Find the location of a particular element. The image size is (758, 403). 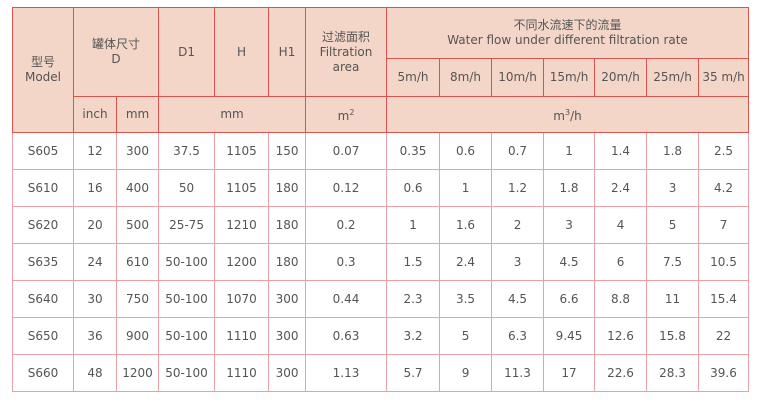

table-cell: 8.8 is located at coordinates (621, 299).